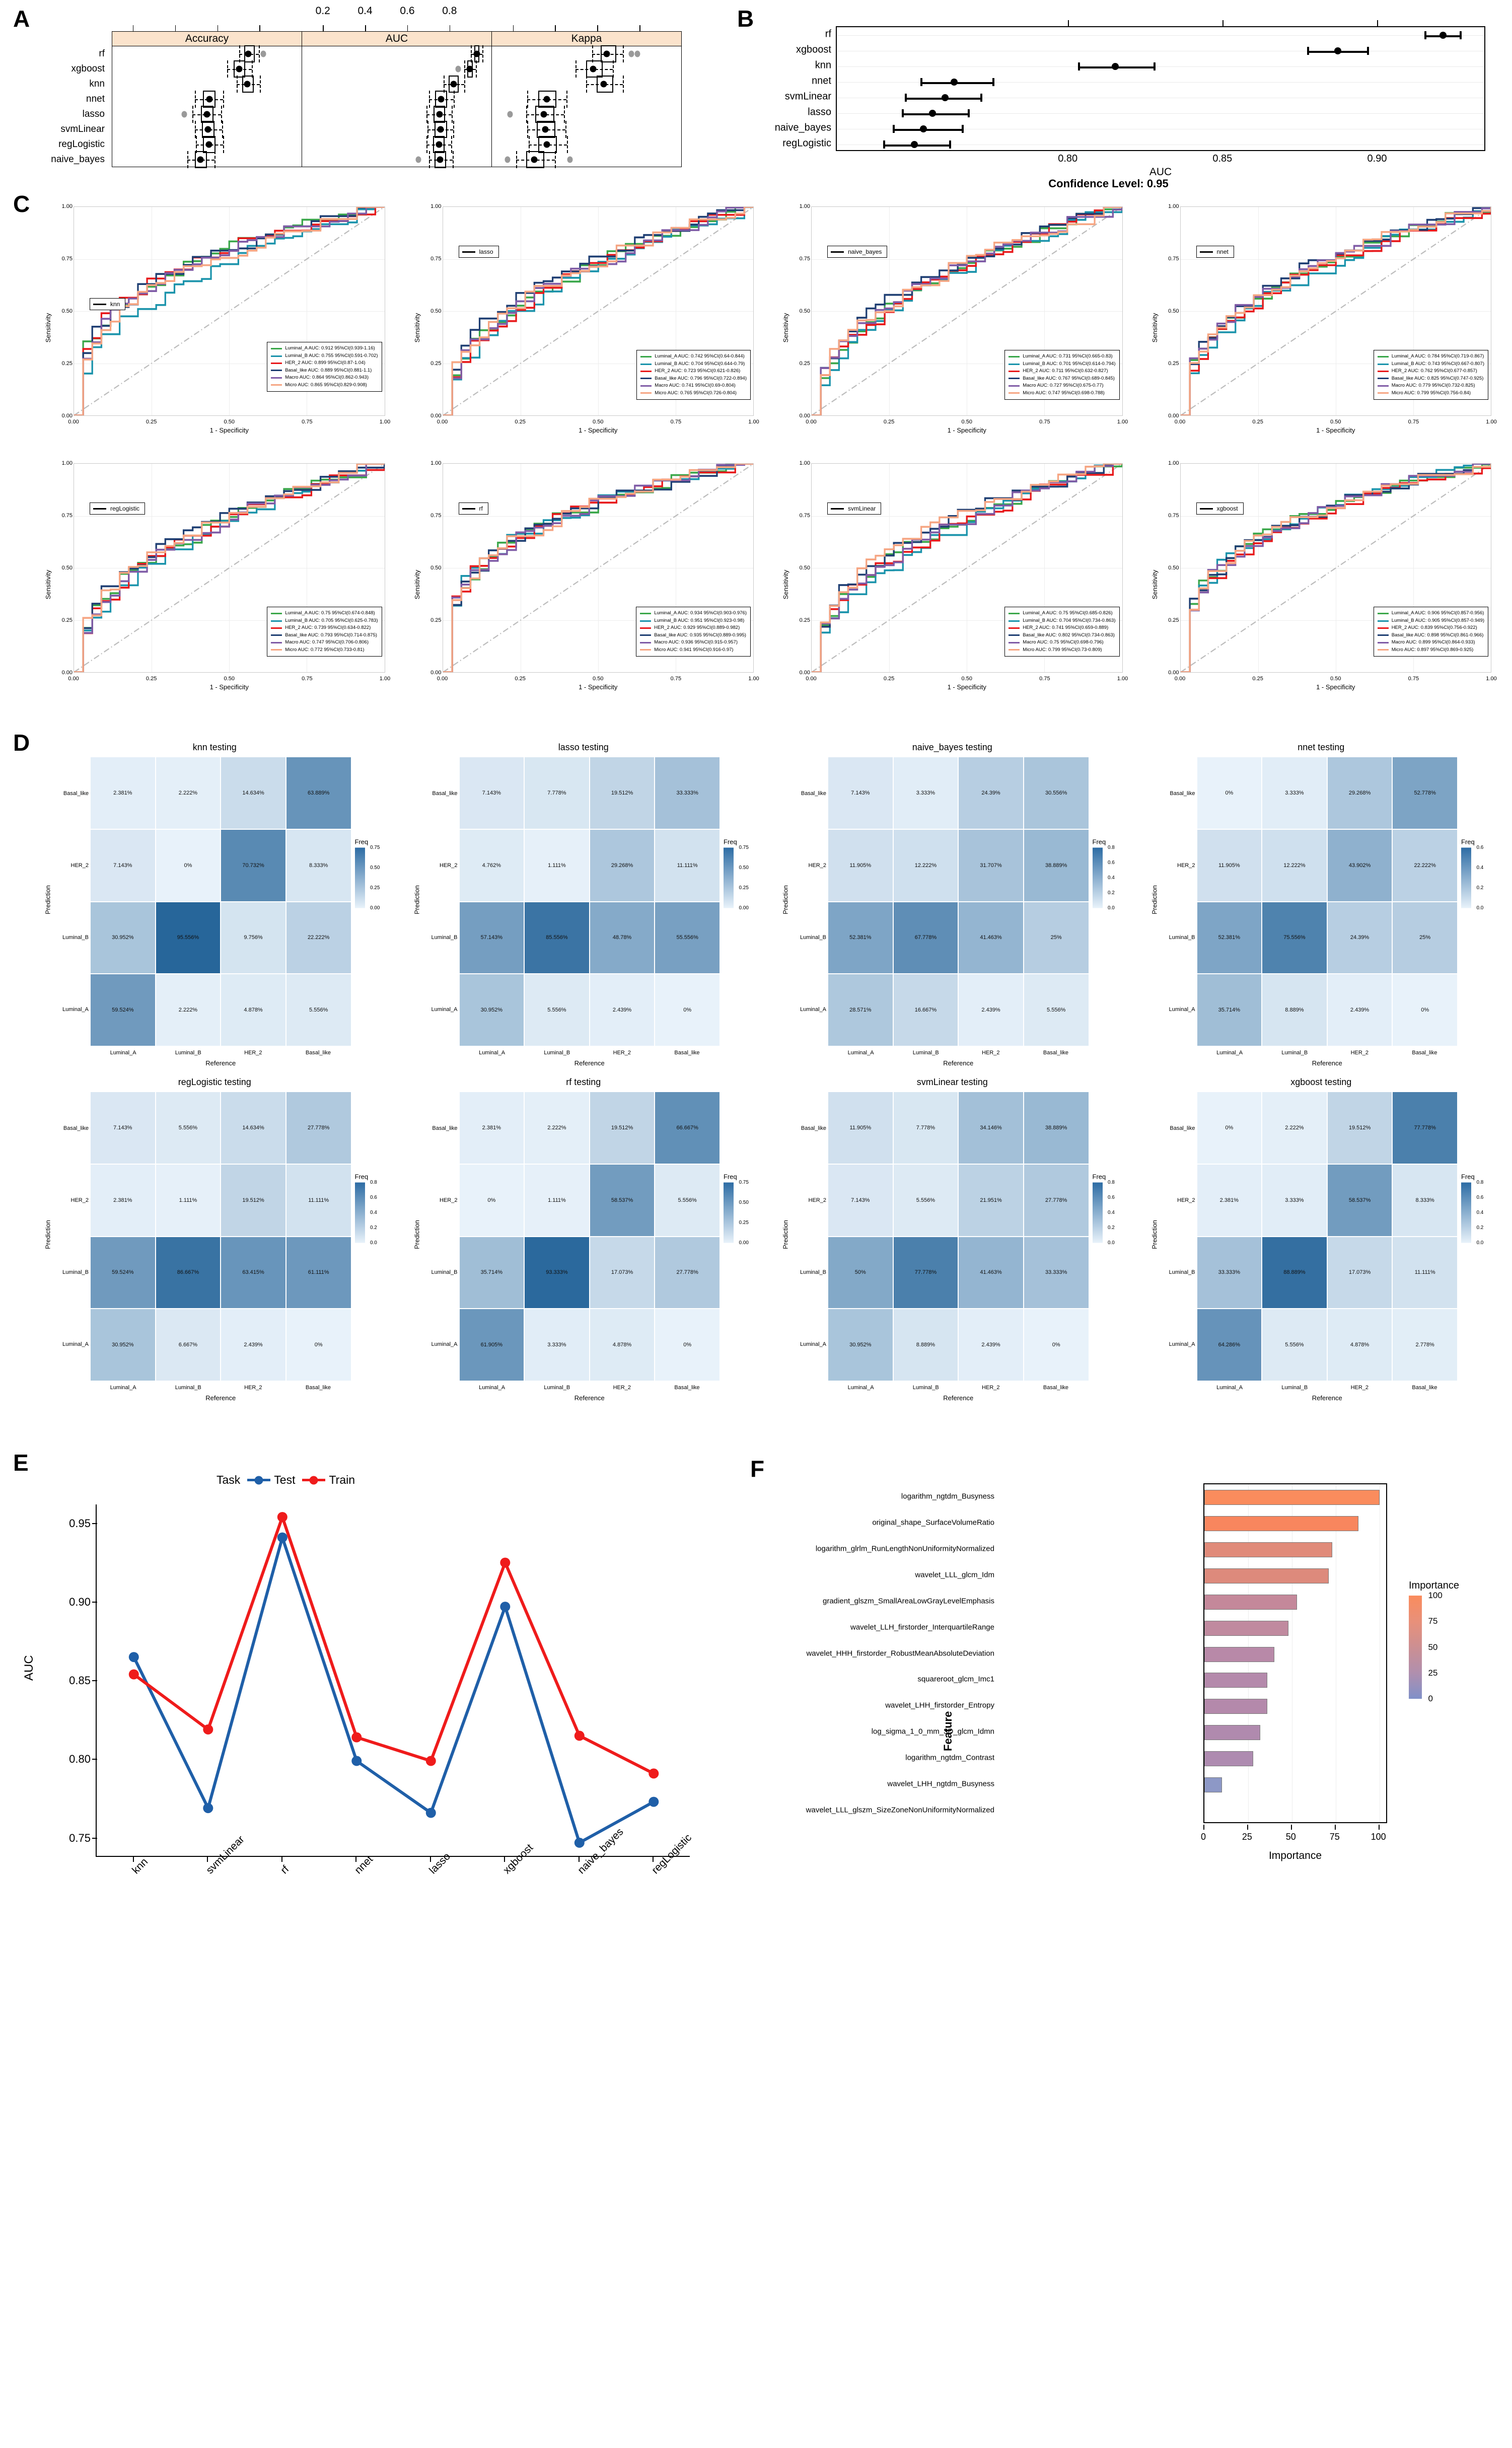 The width and height of the screenshot is (1512, 2448). Describe the element at coordinates (1291, 1837) in the screenshot. I see `panel-f-xtick-label: 50` at that location.